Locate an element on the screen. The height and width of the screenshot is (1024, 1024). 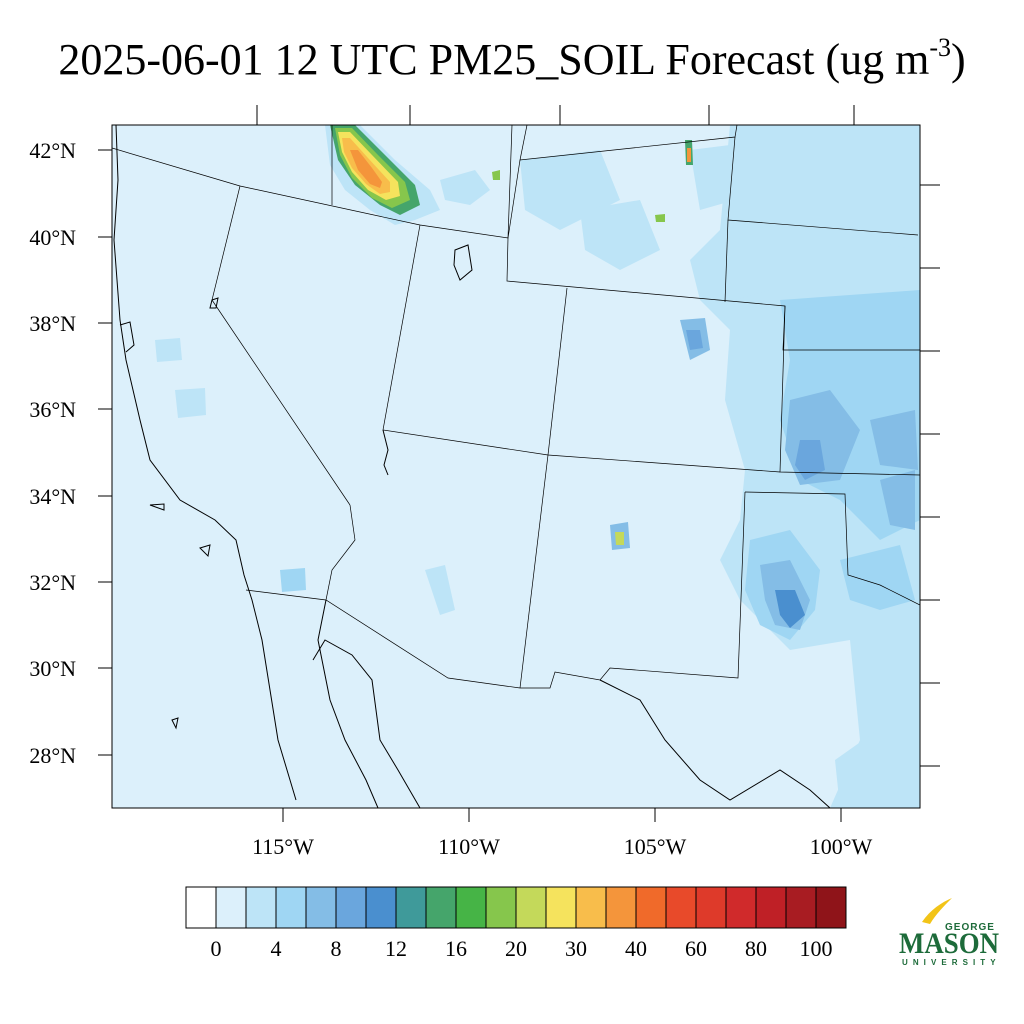
colorbar-label: 20 is located at coordinates (516, 948).